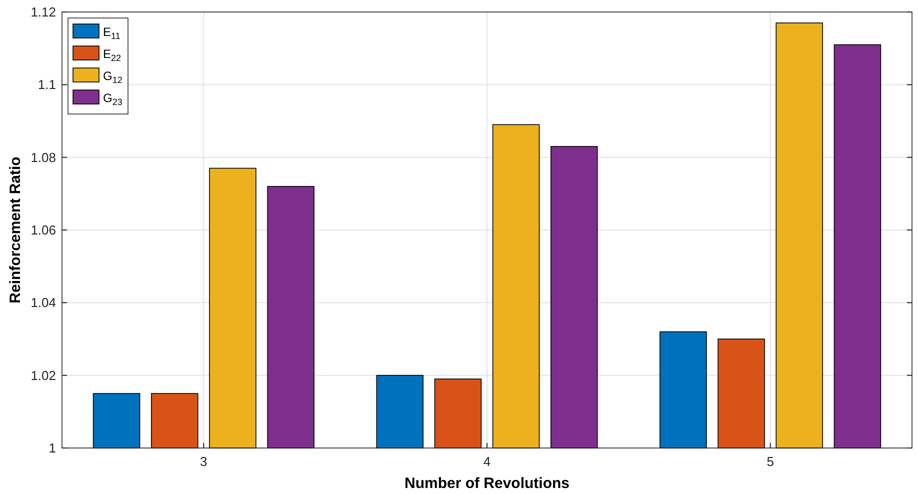  What do you see at coordinates (204, 461) in the screenshot?
I see `x-tick-label: 3` at bounding box center [204, 461].